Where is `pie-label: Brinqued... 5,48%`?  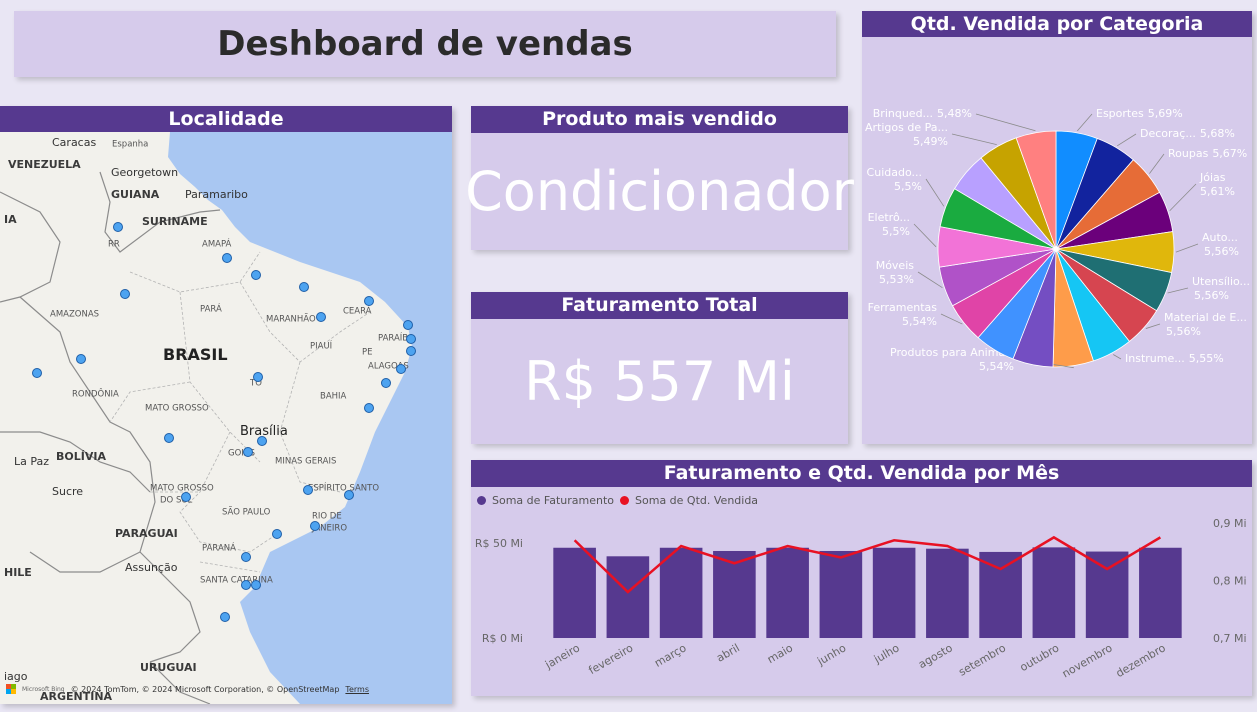
pie-label: Brinqued... 5,48% is located at coordinates (922, 113).